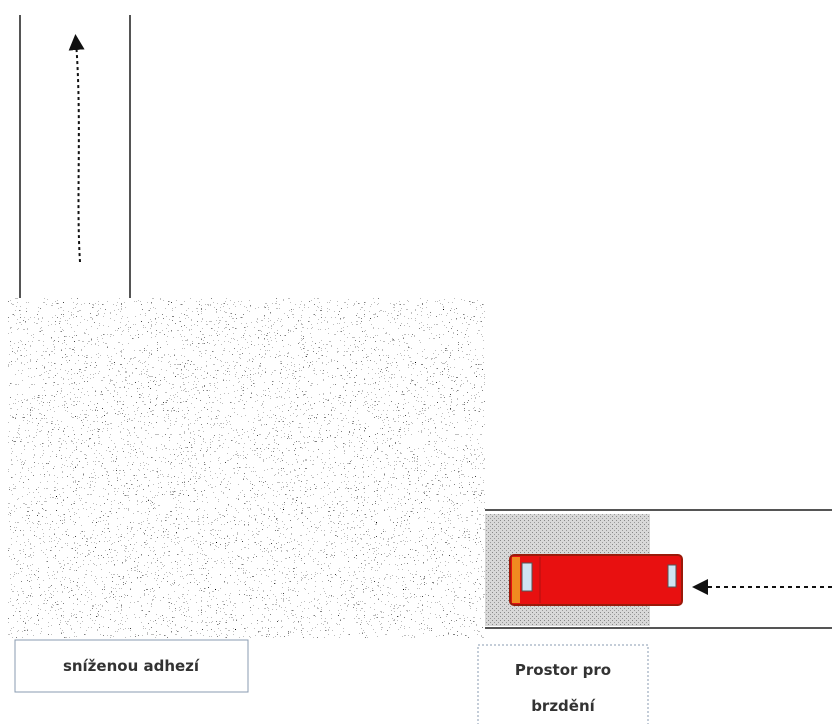  What do you see at coordinates (563, 706) in the screenshot?
I see `label-text: brzdění` at bounding box center [563, 706].